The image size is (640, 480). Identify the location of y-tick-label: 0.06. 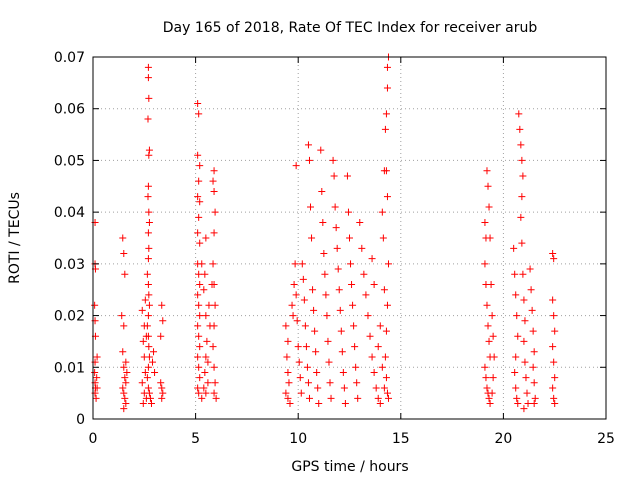
(69, 110).